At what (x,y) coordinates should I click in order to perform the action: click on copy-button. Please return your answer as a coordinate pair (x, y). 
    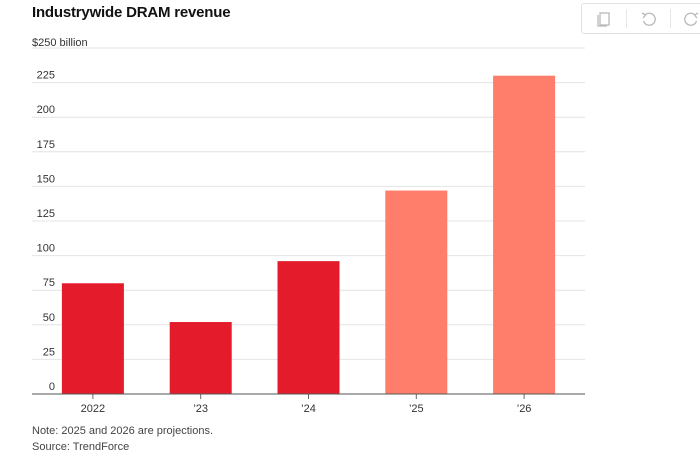
    Looking at the image, I should click on (604, 19).